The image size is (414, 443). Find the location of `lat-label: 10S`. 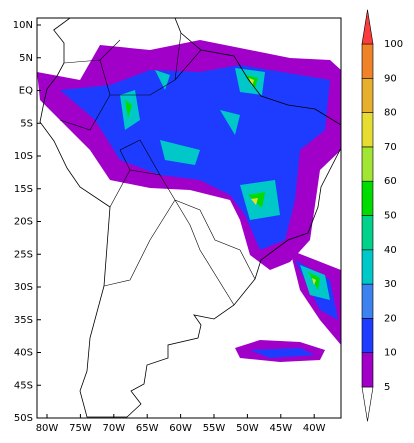

lat-label: 10S is located at coordinates (23, 156).